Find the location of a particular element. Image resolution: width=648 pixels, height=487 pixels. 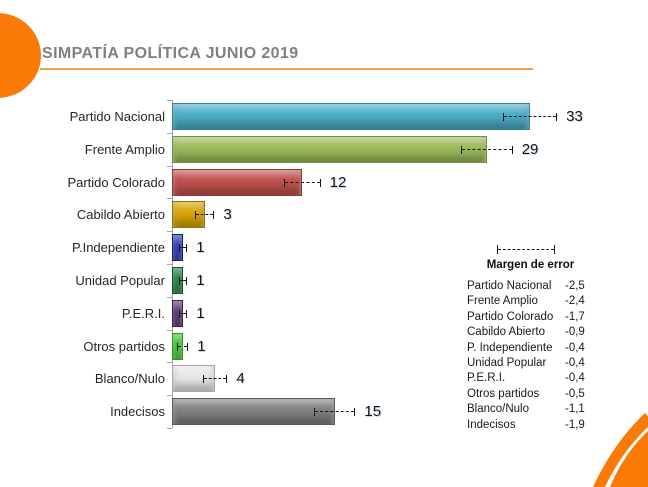

error-legend-label: Frente Amplio is located at coordinates (502, 301).